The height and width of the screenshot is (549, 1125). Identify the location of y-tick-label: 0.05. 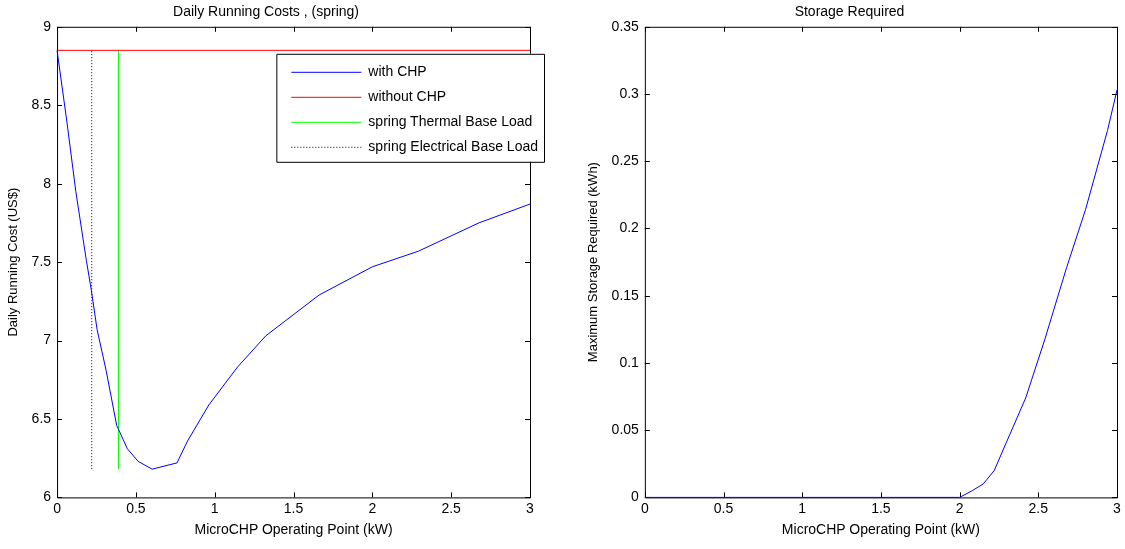
(625, 429).